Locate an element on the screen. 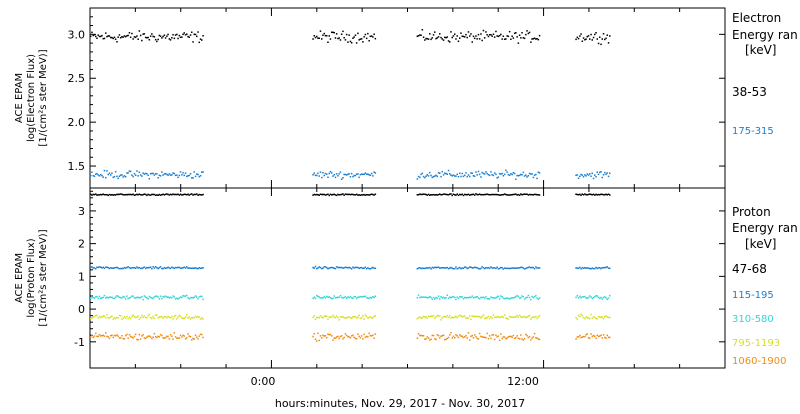 Image resolution: width=800 pixels, height=414 pixels. y-tick-label: 2 is located at coordinates (81, 244).